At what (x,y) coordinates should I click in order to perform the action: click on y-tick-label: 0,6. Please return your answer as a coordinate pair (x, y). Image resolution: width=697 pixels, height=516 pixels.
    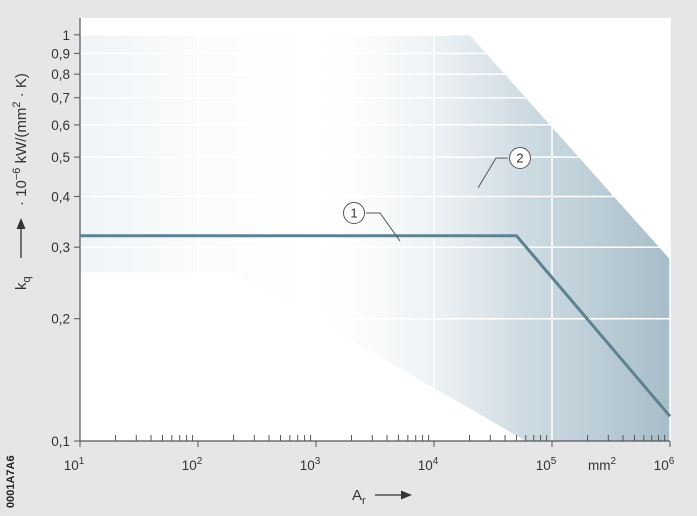
    Looking at the image, I should click on (60, 125).